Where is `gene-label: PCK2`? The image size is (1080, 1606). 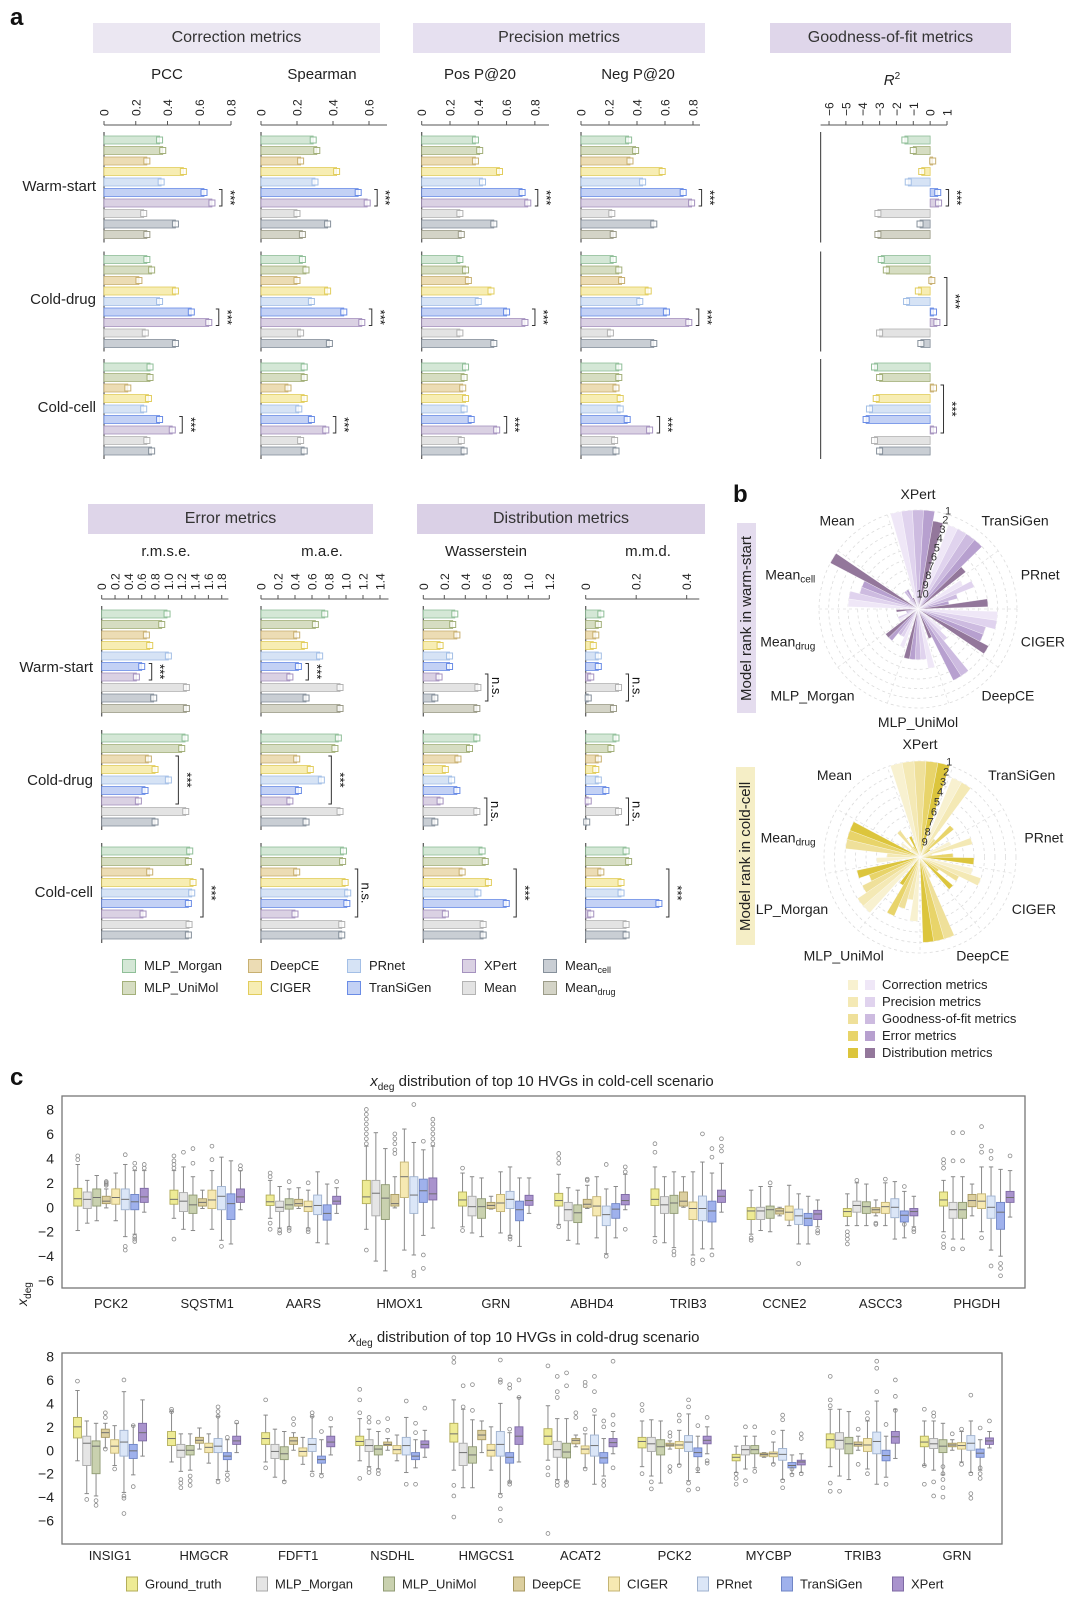 gene-label: PCK2 is located at coordinates (111, 1303).